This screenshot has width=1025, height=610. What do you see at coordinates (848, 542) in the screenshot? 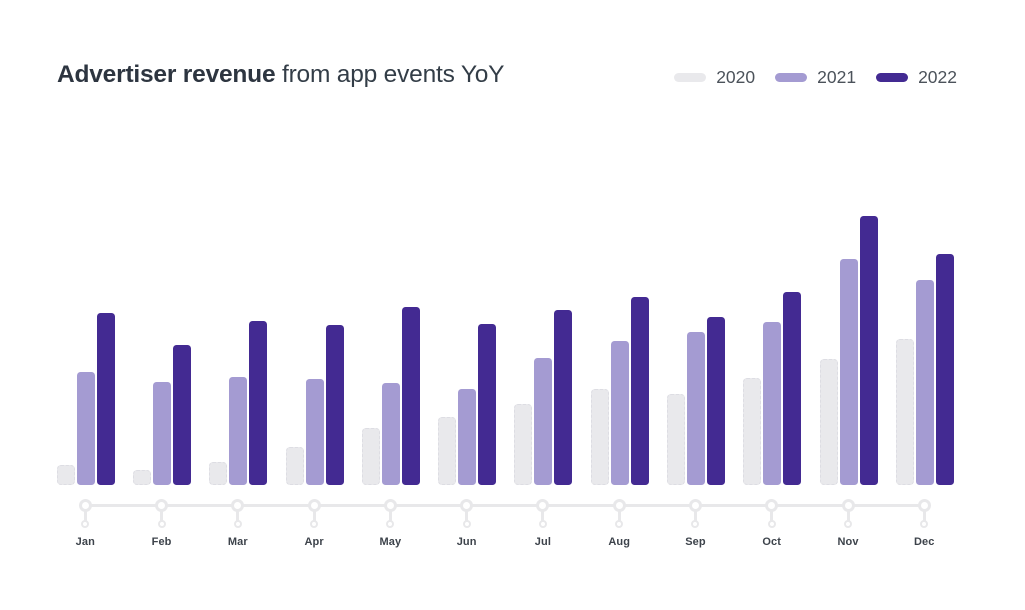
I see `month-label-nov: Nov` at bounding box center [848, 542].